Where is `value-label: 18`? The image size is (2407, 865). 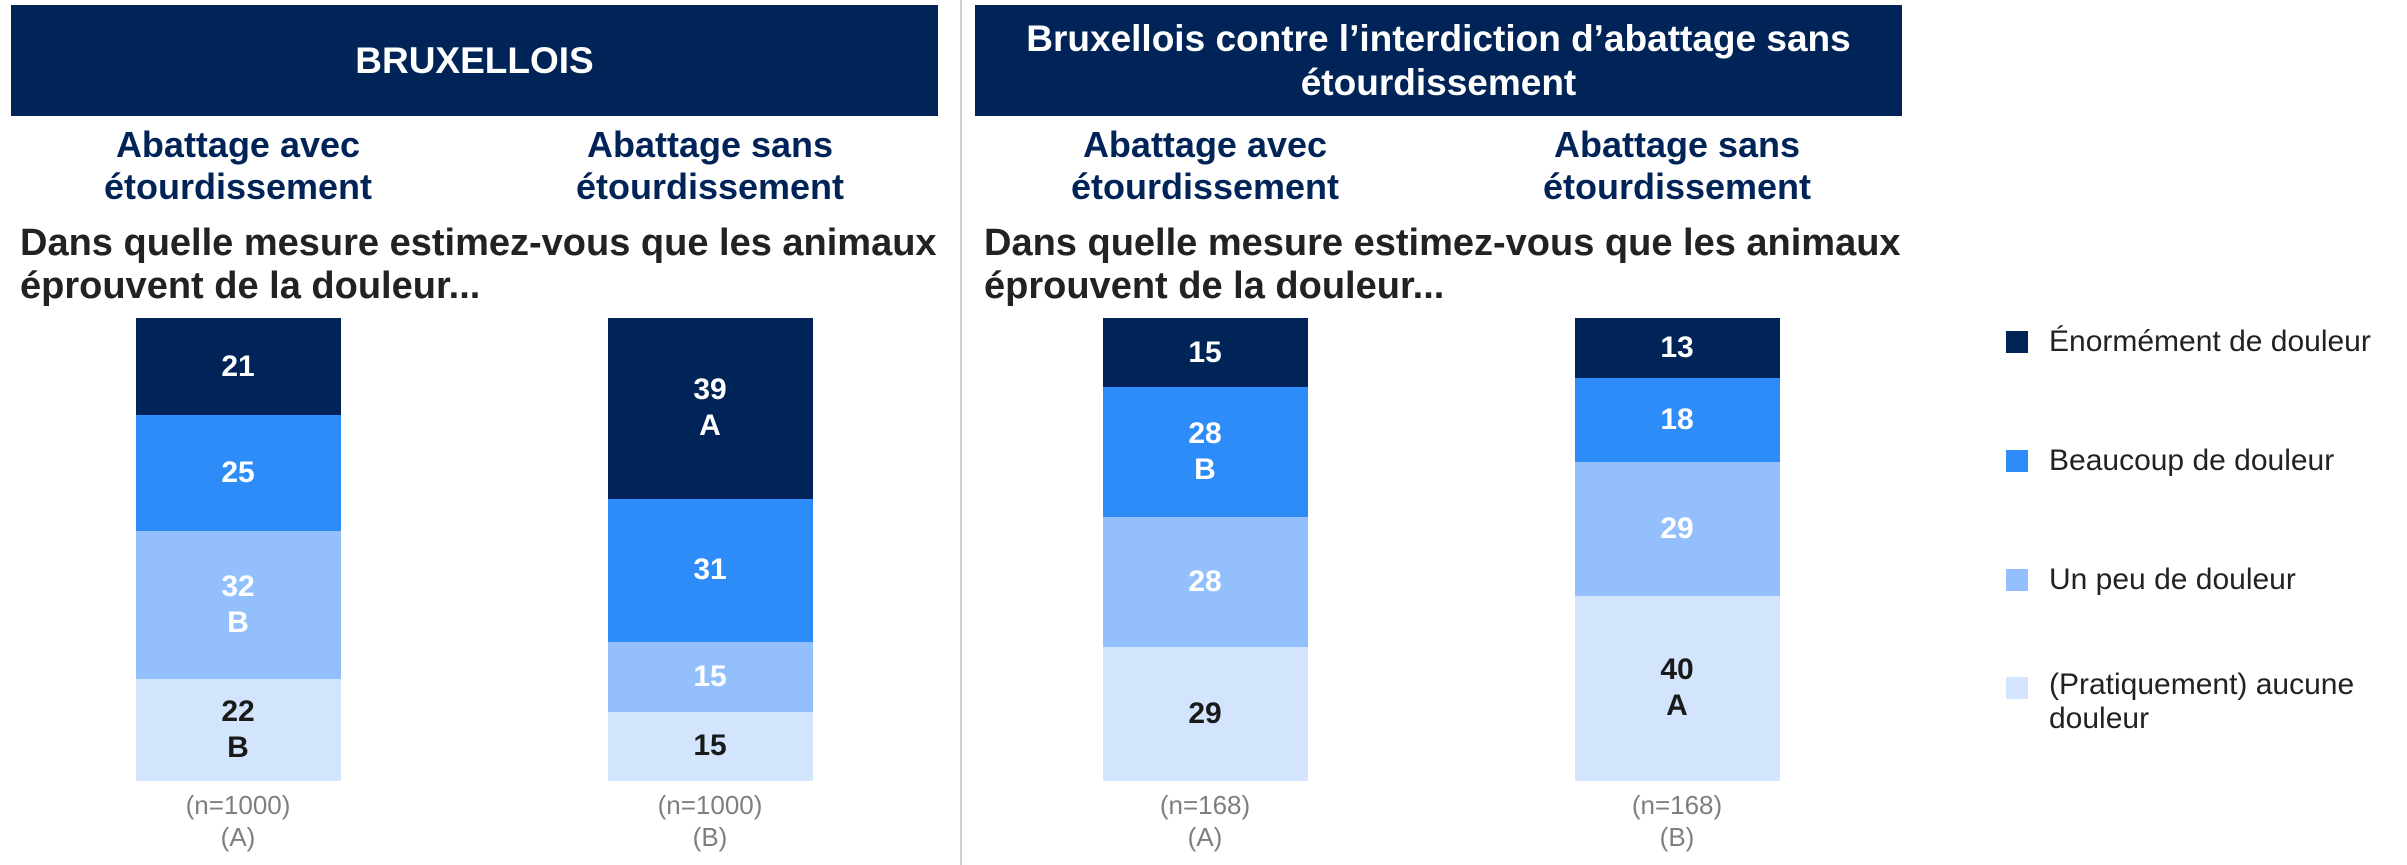
value-label: 18 is located at coordinates (1677, 419).